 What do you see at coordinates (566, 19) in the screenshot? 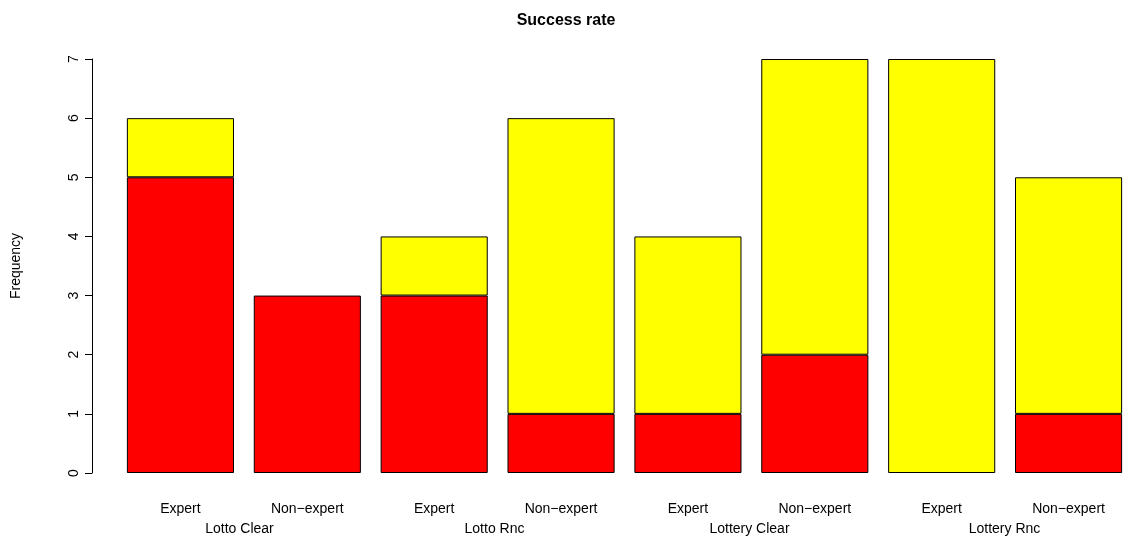
I see `chart-title: Success rate` at bounding box center [566, 19].